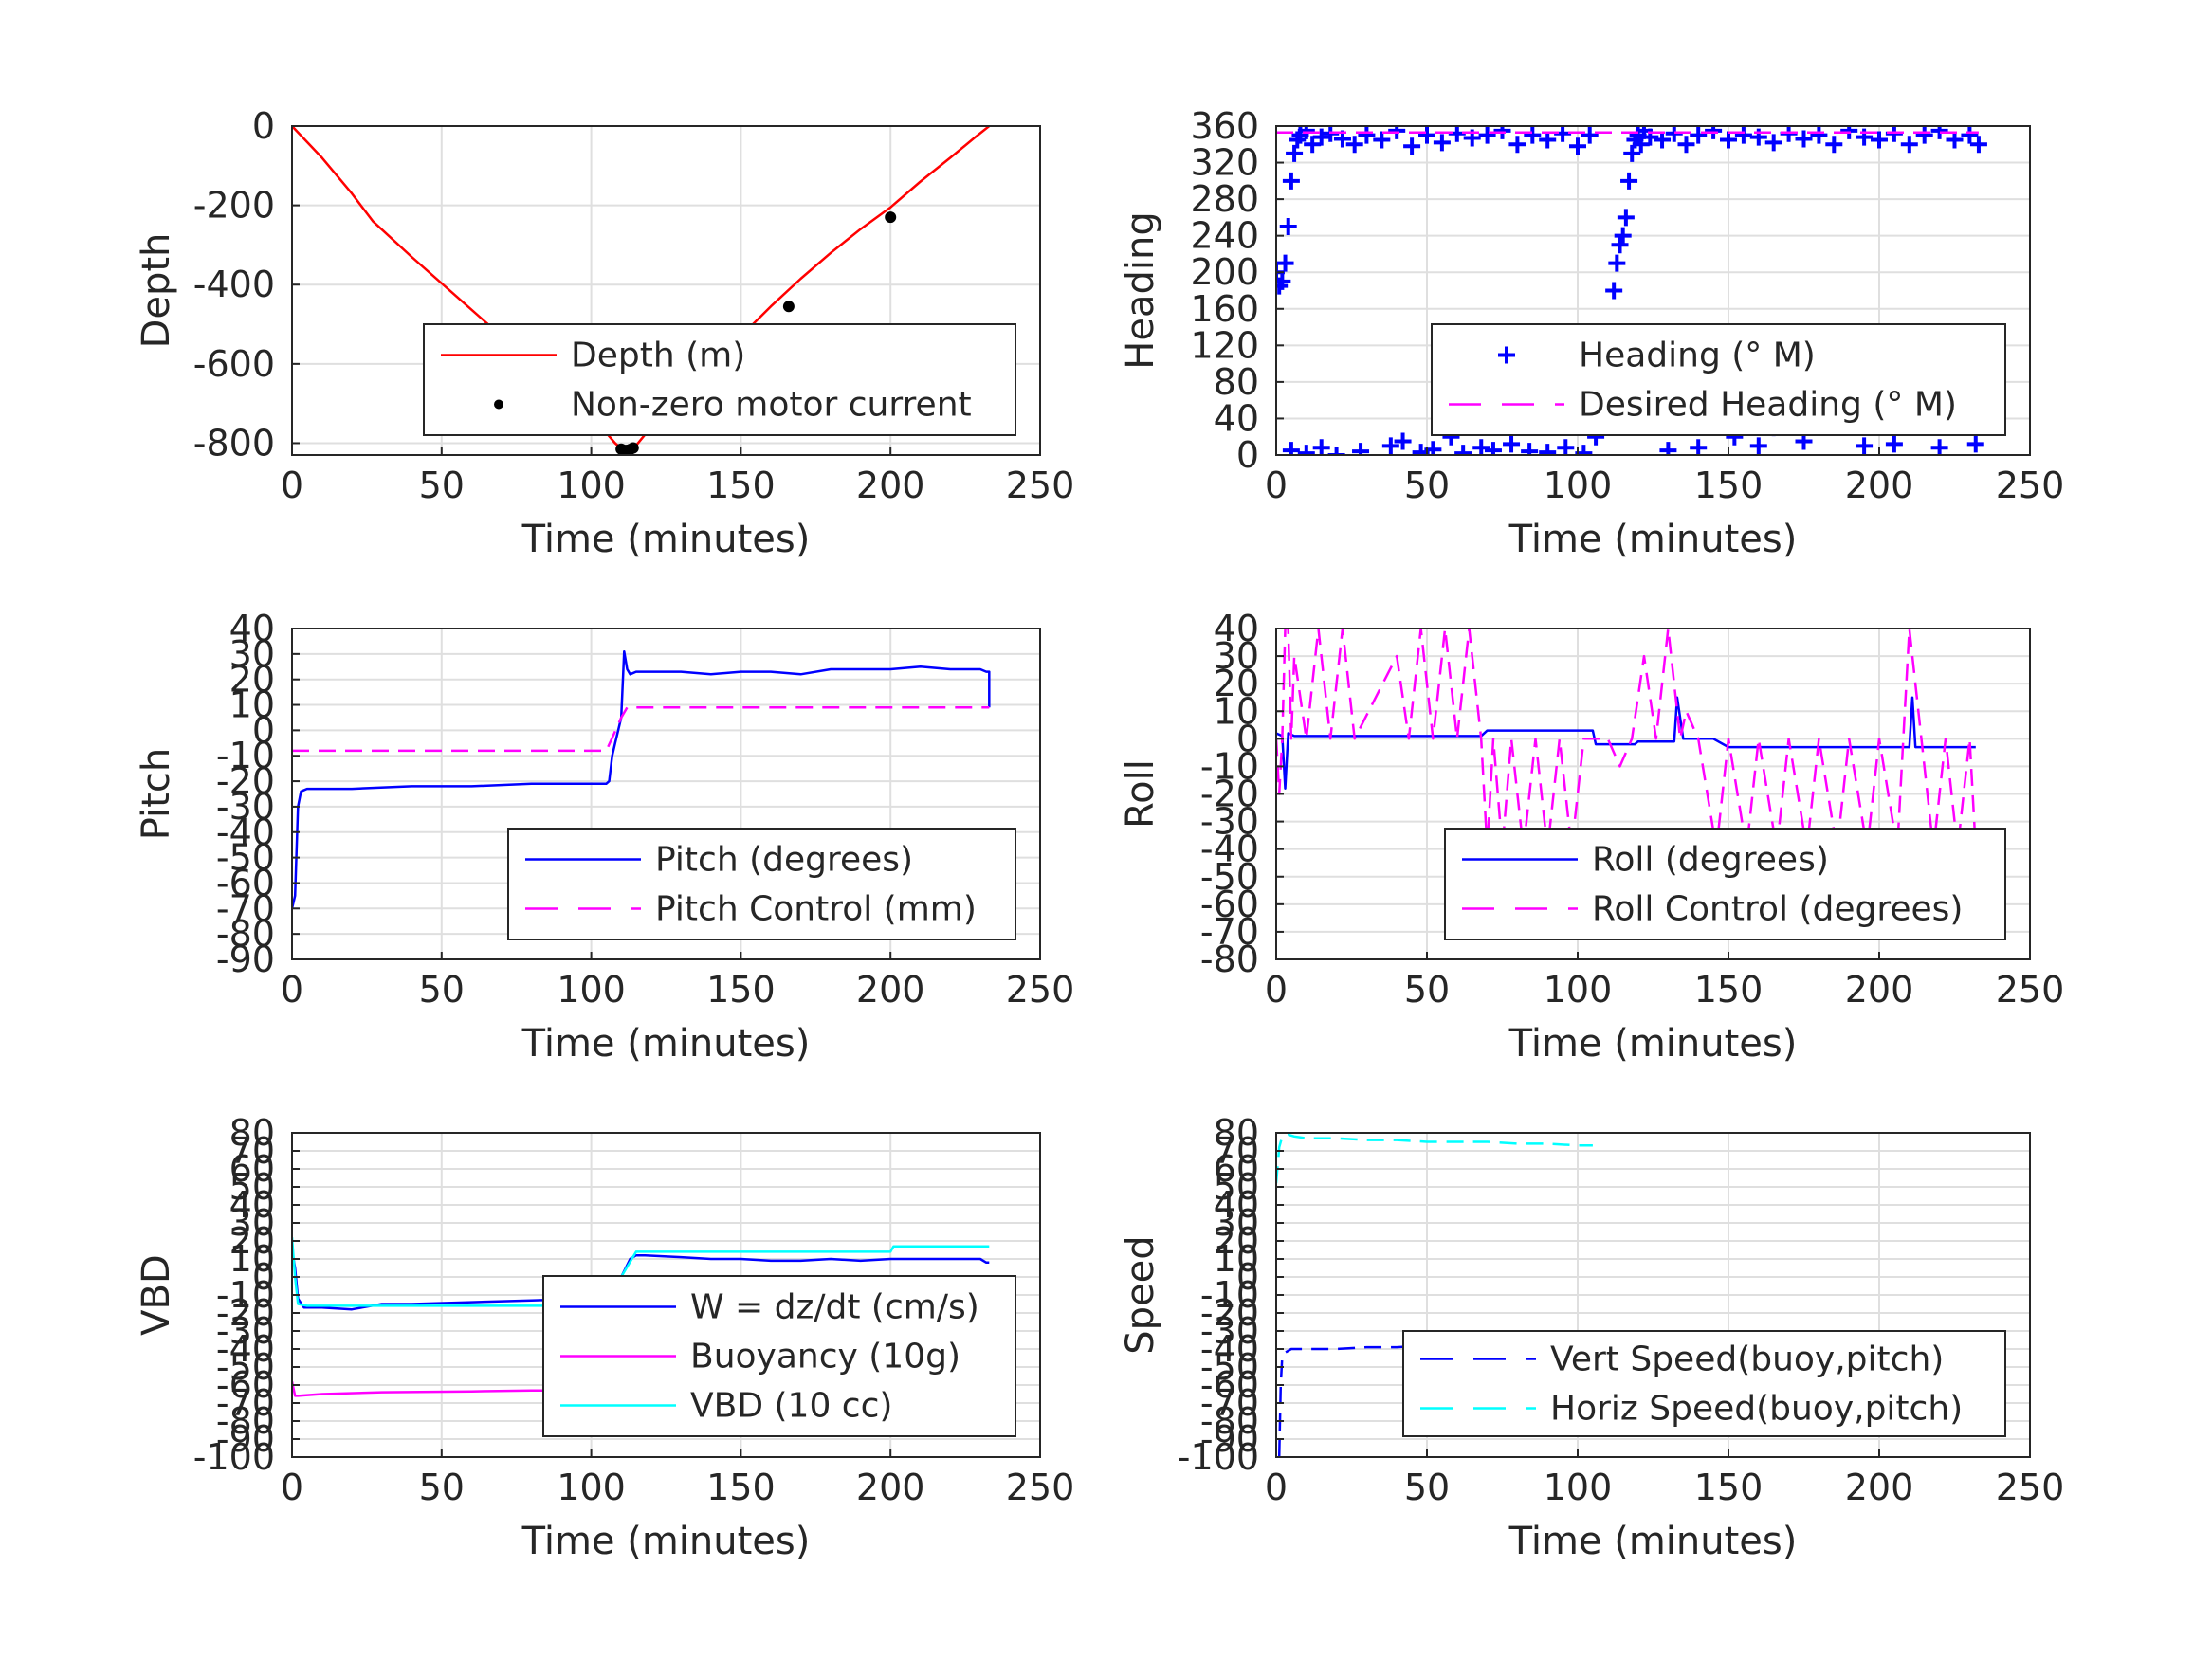 The width and height of the screenshot is (2212, 1659). Describe the element at coordinates (1247, 1277) in the screenshot. I see `speed-ytick-label-8: 0` at that location.